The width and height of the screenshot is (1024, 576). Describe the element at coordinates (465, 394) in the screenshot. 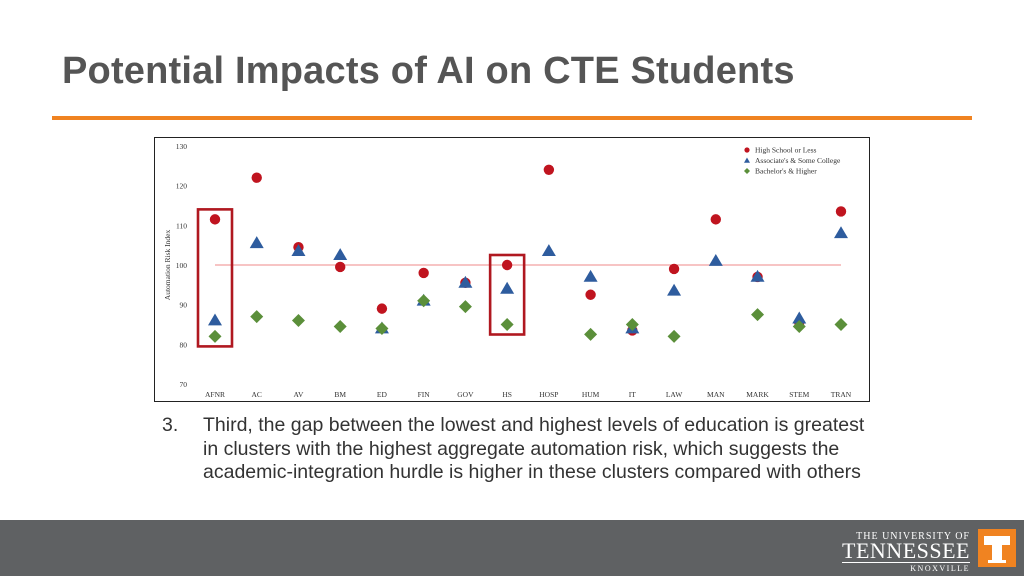

I see `x-tick-label: GOV` at that location.